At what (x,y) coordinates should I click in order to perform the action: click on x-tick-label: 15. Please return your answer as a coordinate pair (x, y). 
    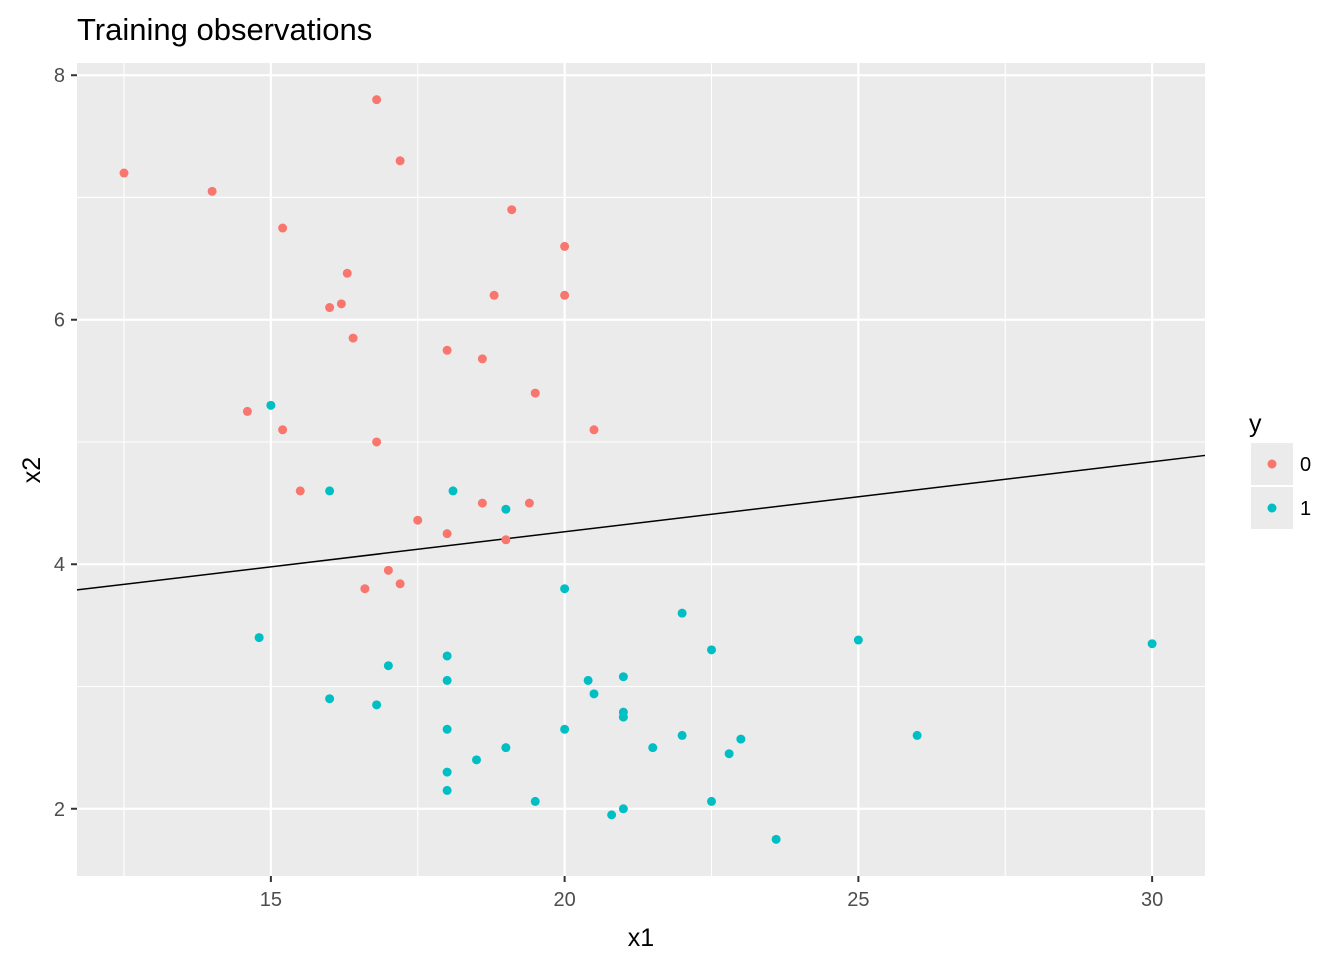
    Looking at the image, I should click on (271, 900).